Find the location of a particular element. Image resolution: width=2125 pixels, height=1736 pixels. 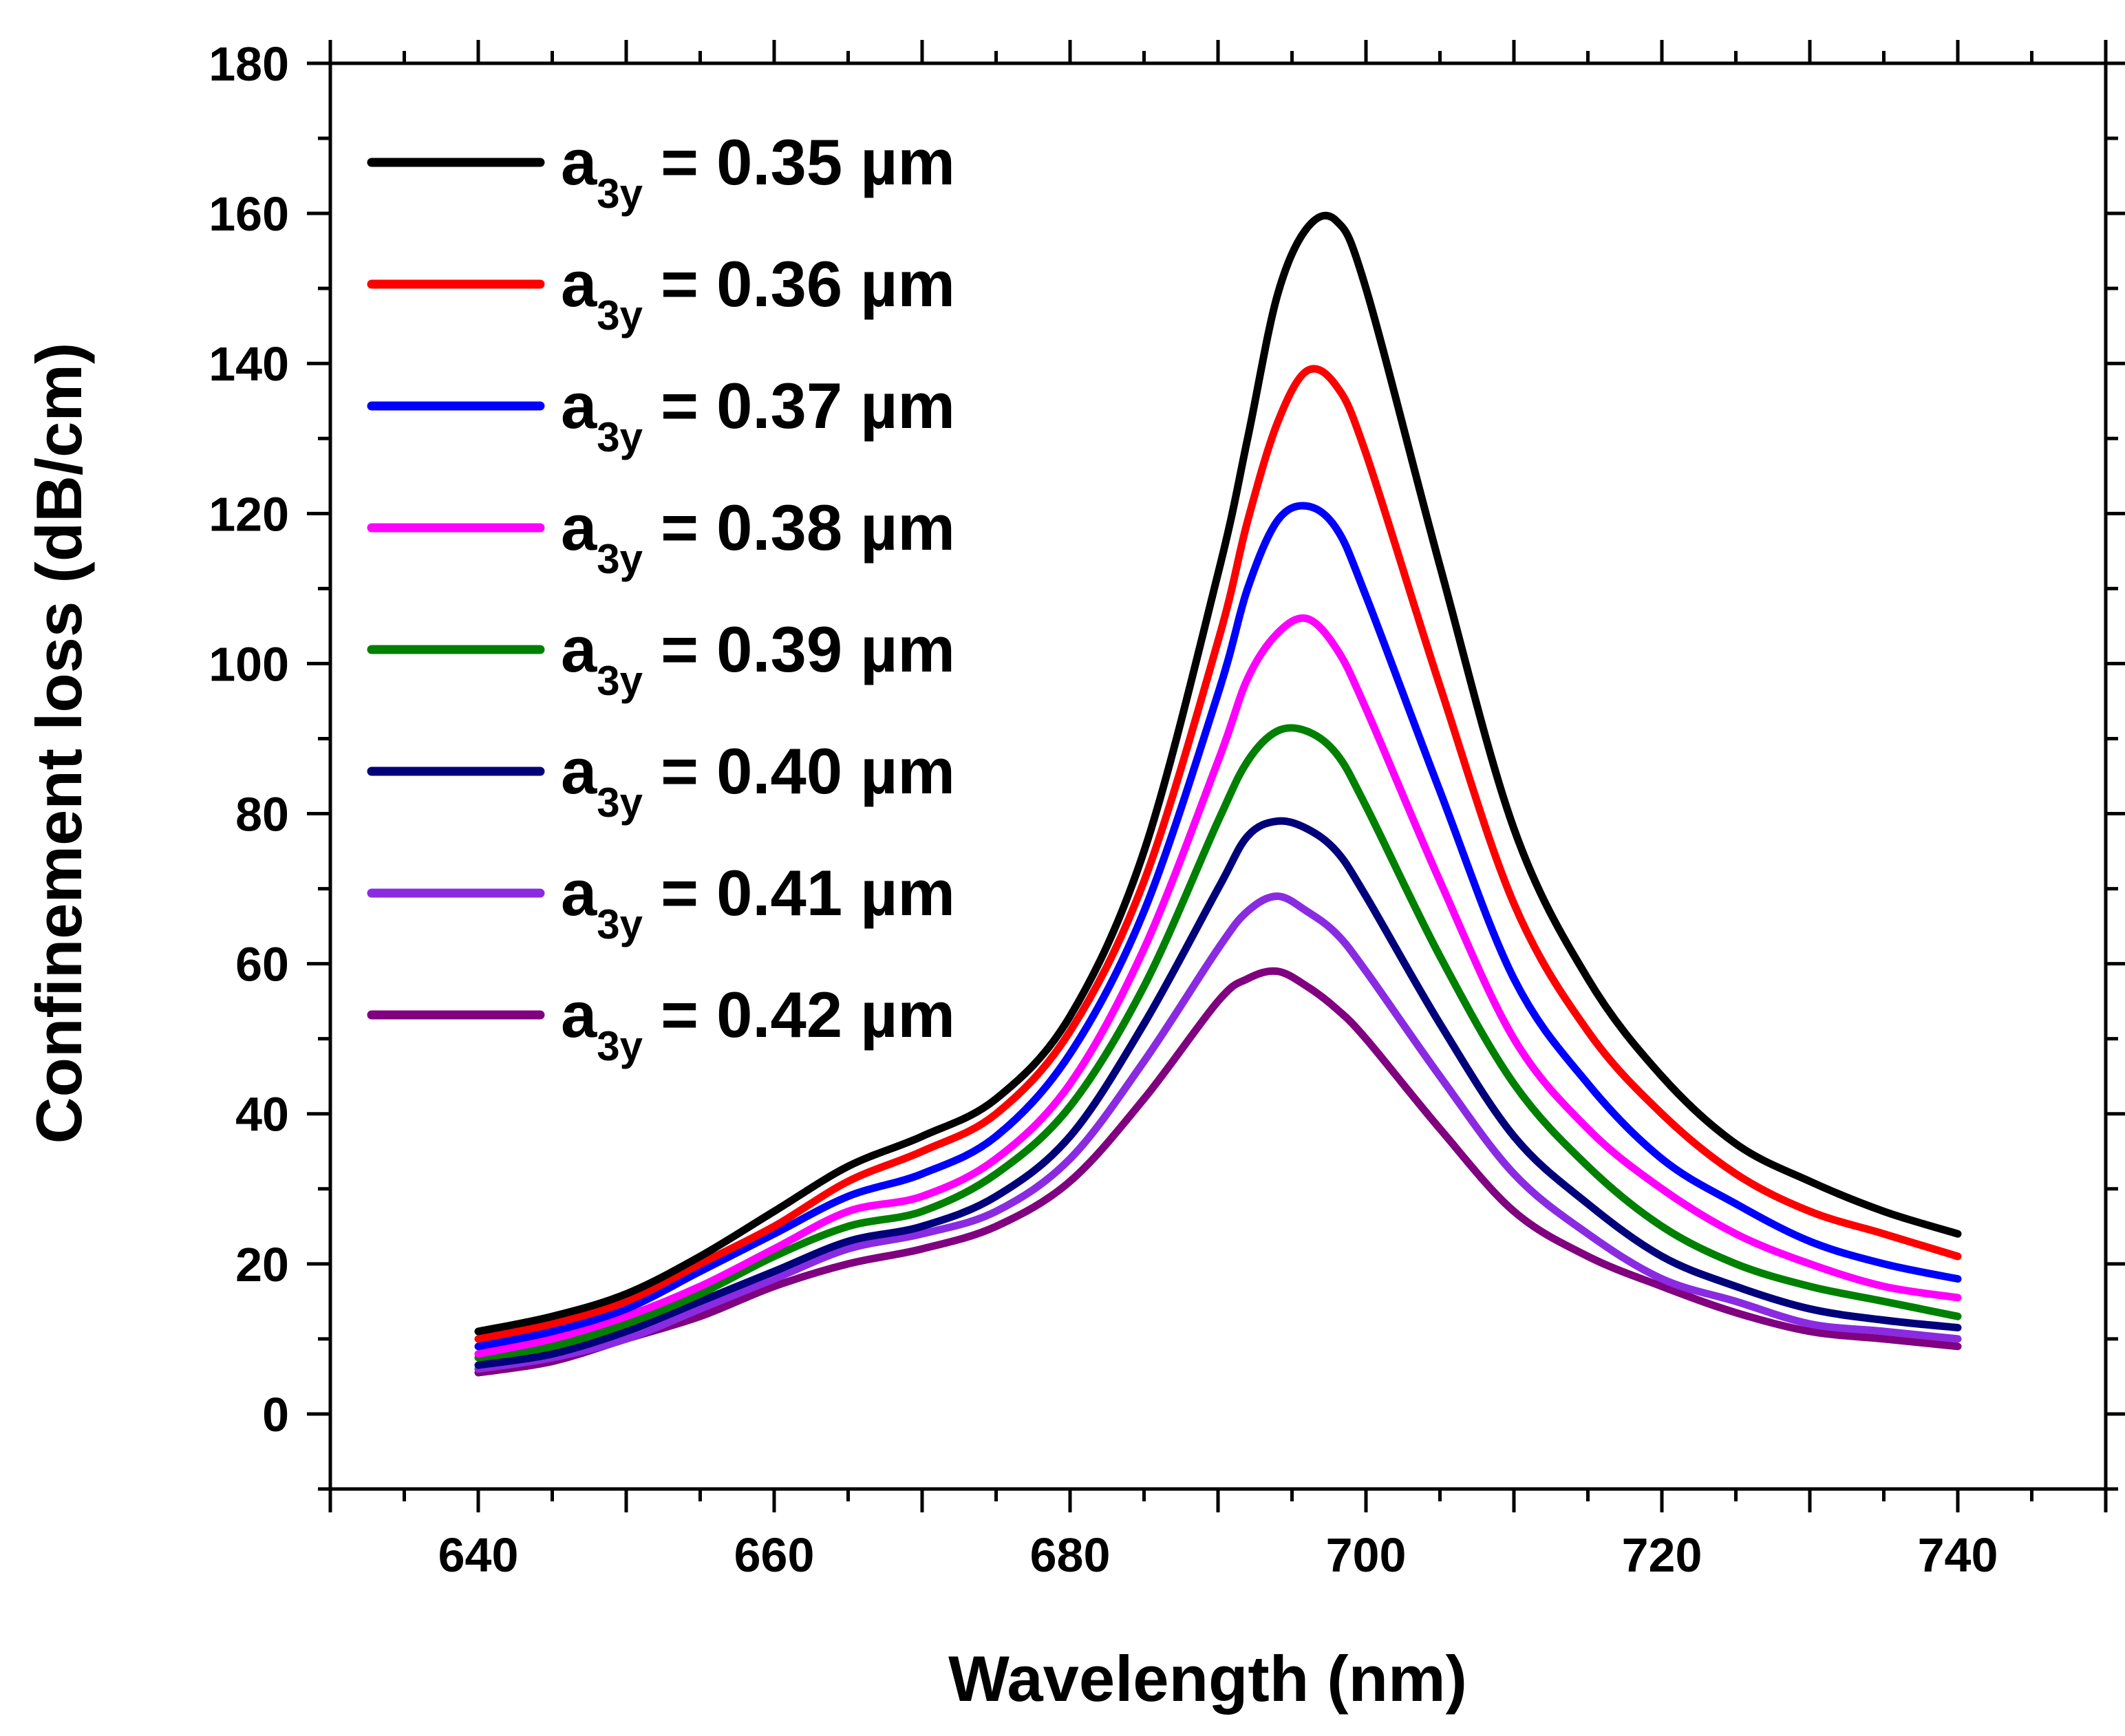

x-axis-title: Wavelength (nm) is located at coordinates (1207, 1679).